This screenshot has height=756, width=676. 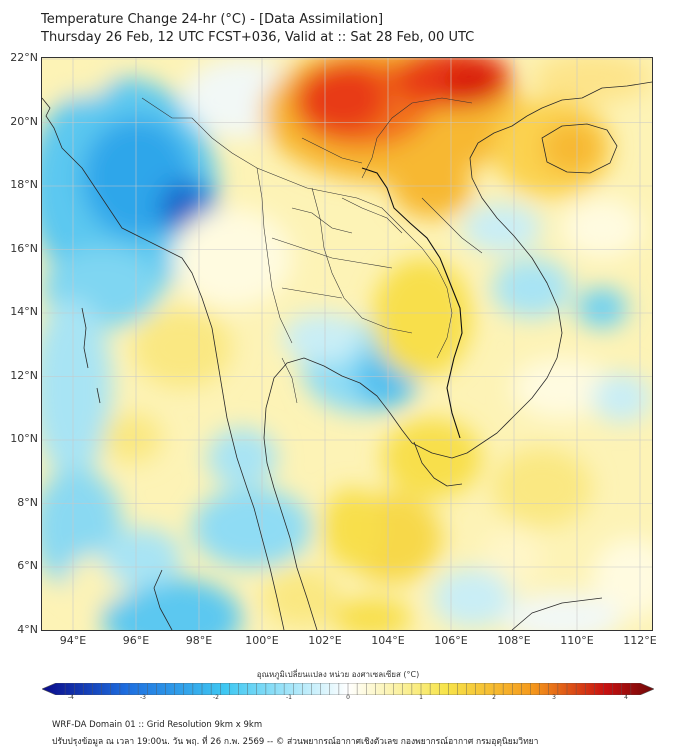 What do you see at coordinates (412, 303) in the screenshot?
I see `national-borders` at bounding box center [412, 303].